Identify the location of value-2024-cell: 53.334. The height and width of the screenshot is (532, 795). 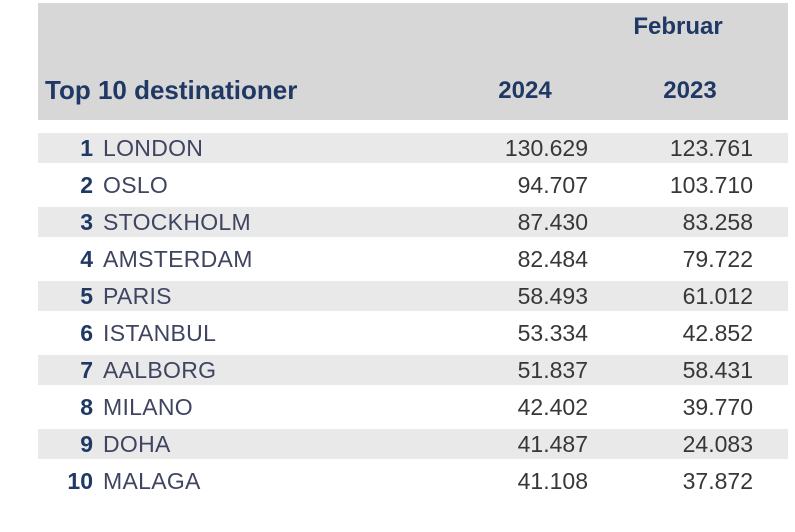
(552, 332).